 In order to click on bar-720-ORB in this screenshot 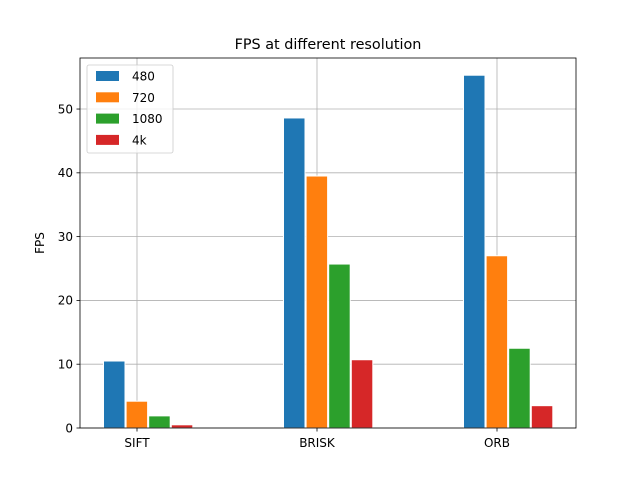, I will do `click(497, 342)`.